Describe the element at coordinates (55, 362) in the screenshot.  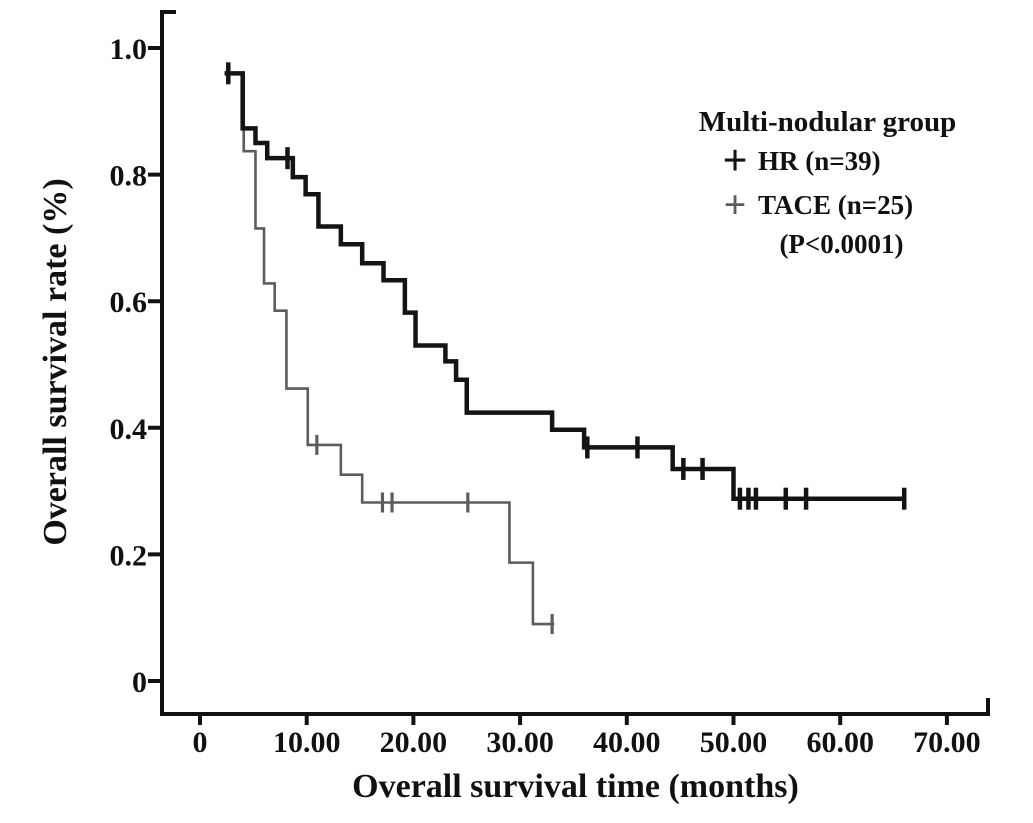
I see `y-axis-title: Overall survival rate (%)` at that location.